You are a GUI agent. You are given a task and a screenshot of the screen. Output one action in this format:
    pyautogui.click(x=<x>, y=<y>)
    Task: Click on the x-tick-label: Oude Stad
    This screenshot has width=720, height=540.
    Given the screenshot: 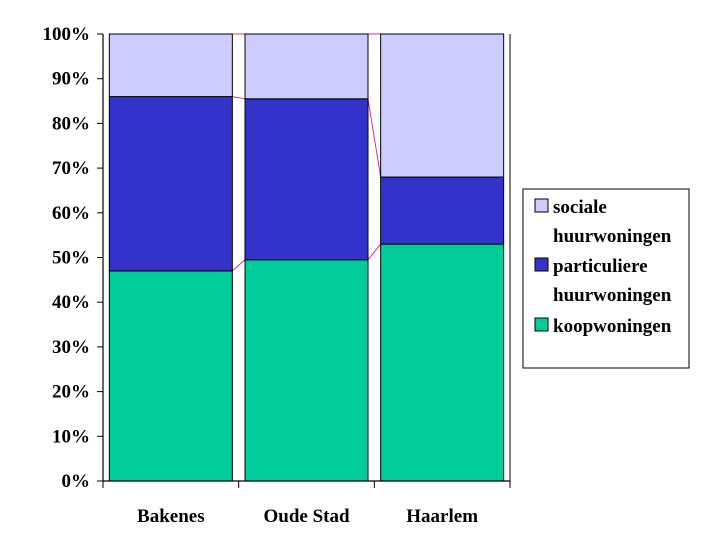 What is the action you would take?
    pyautogui.click(x=306, y=516)
    